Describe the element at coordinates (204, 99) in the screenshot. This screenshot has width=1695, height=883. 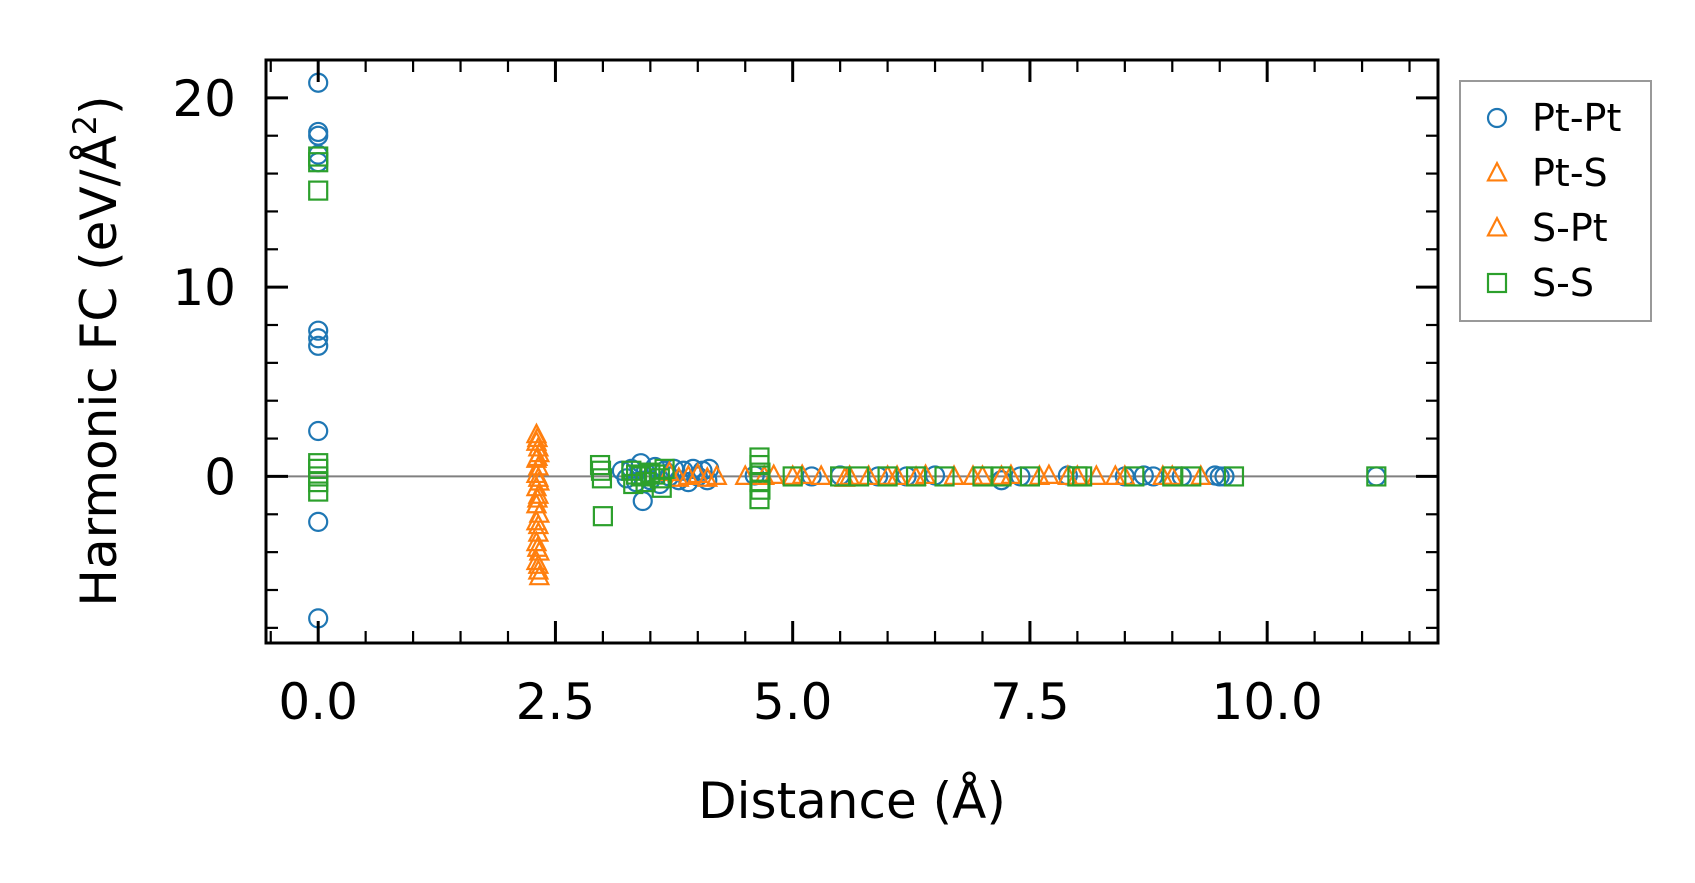
I see `y-tick-label: 20` at that location.